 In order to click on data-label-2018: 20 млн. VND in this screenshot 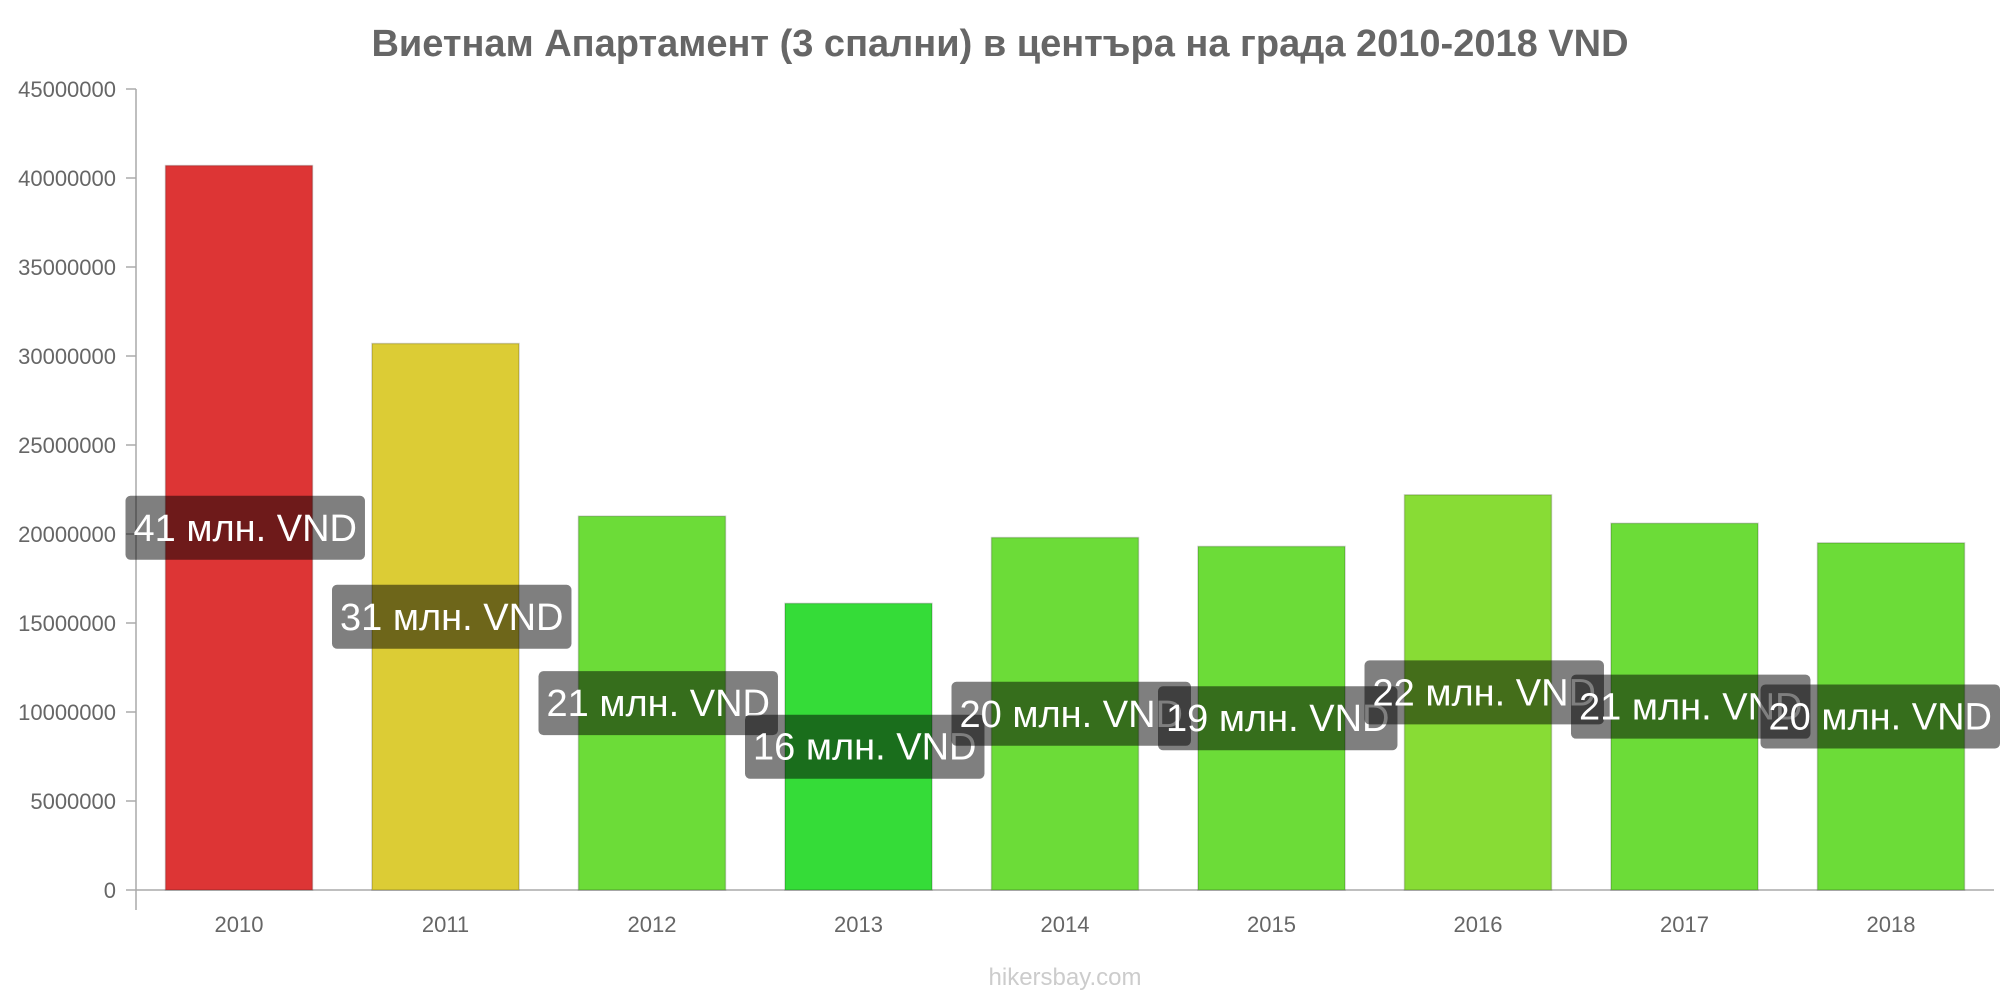, I will do `click(1880, 716)`.